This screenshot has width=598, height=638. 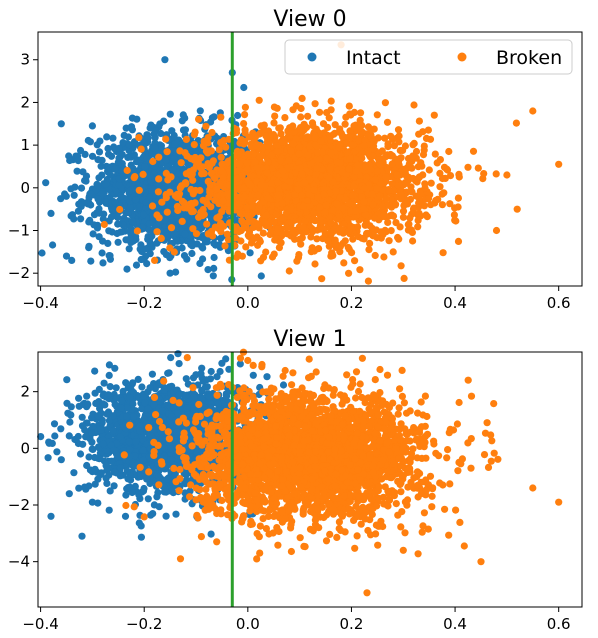 What do you see at coordinates (144, 303) in the screenshot?
I see `x-tick-label: −0.2` at bounding box center [144, 303].